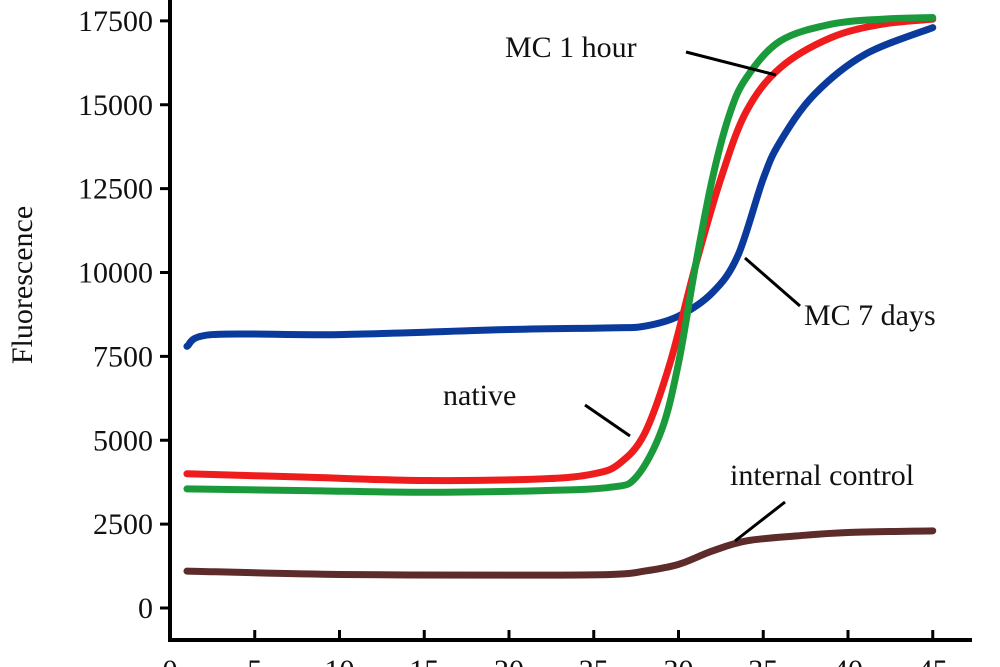 This screenshot has height=667, width=1000. I want to click on annotation-native-label: native, so click(479, 395).